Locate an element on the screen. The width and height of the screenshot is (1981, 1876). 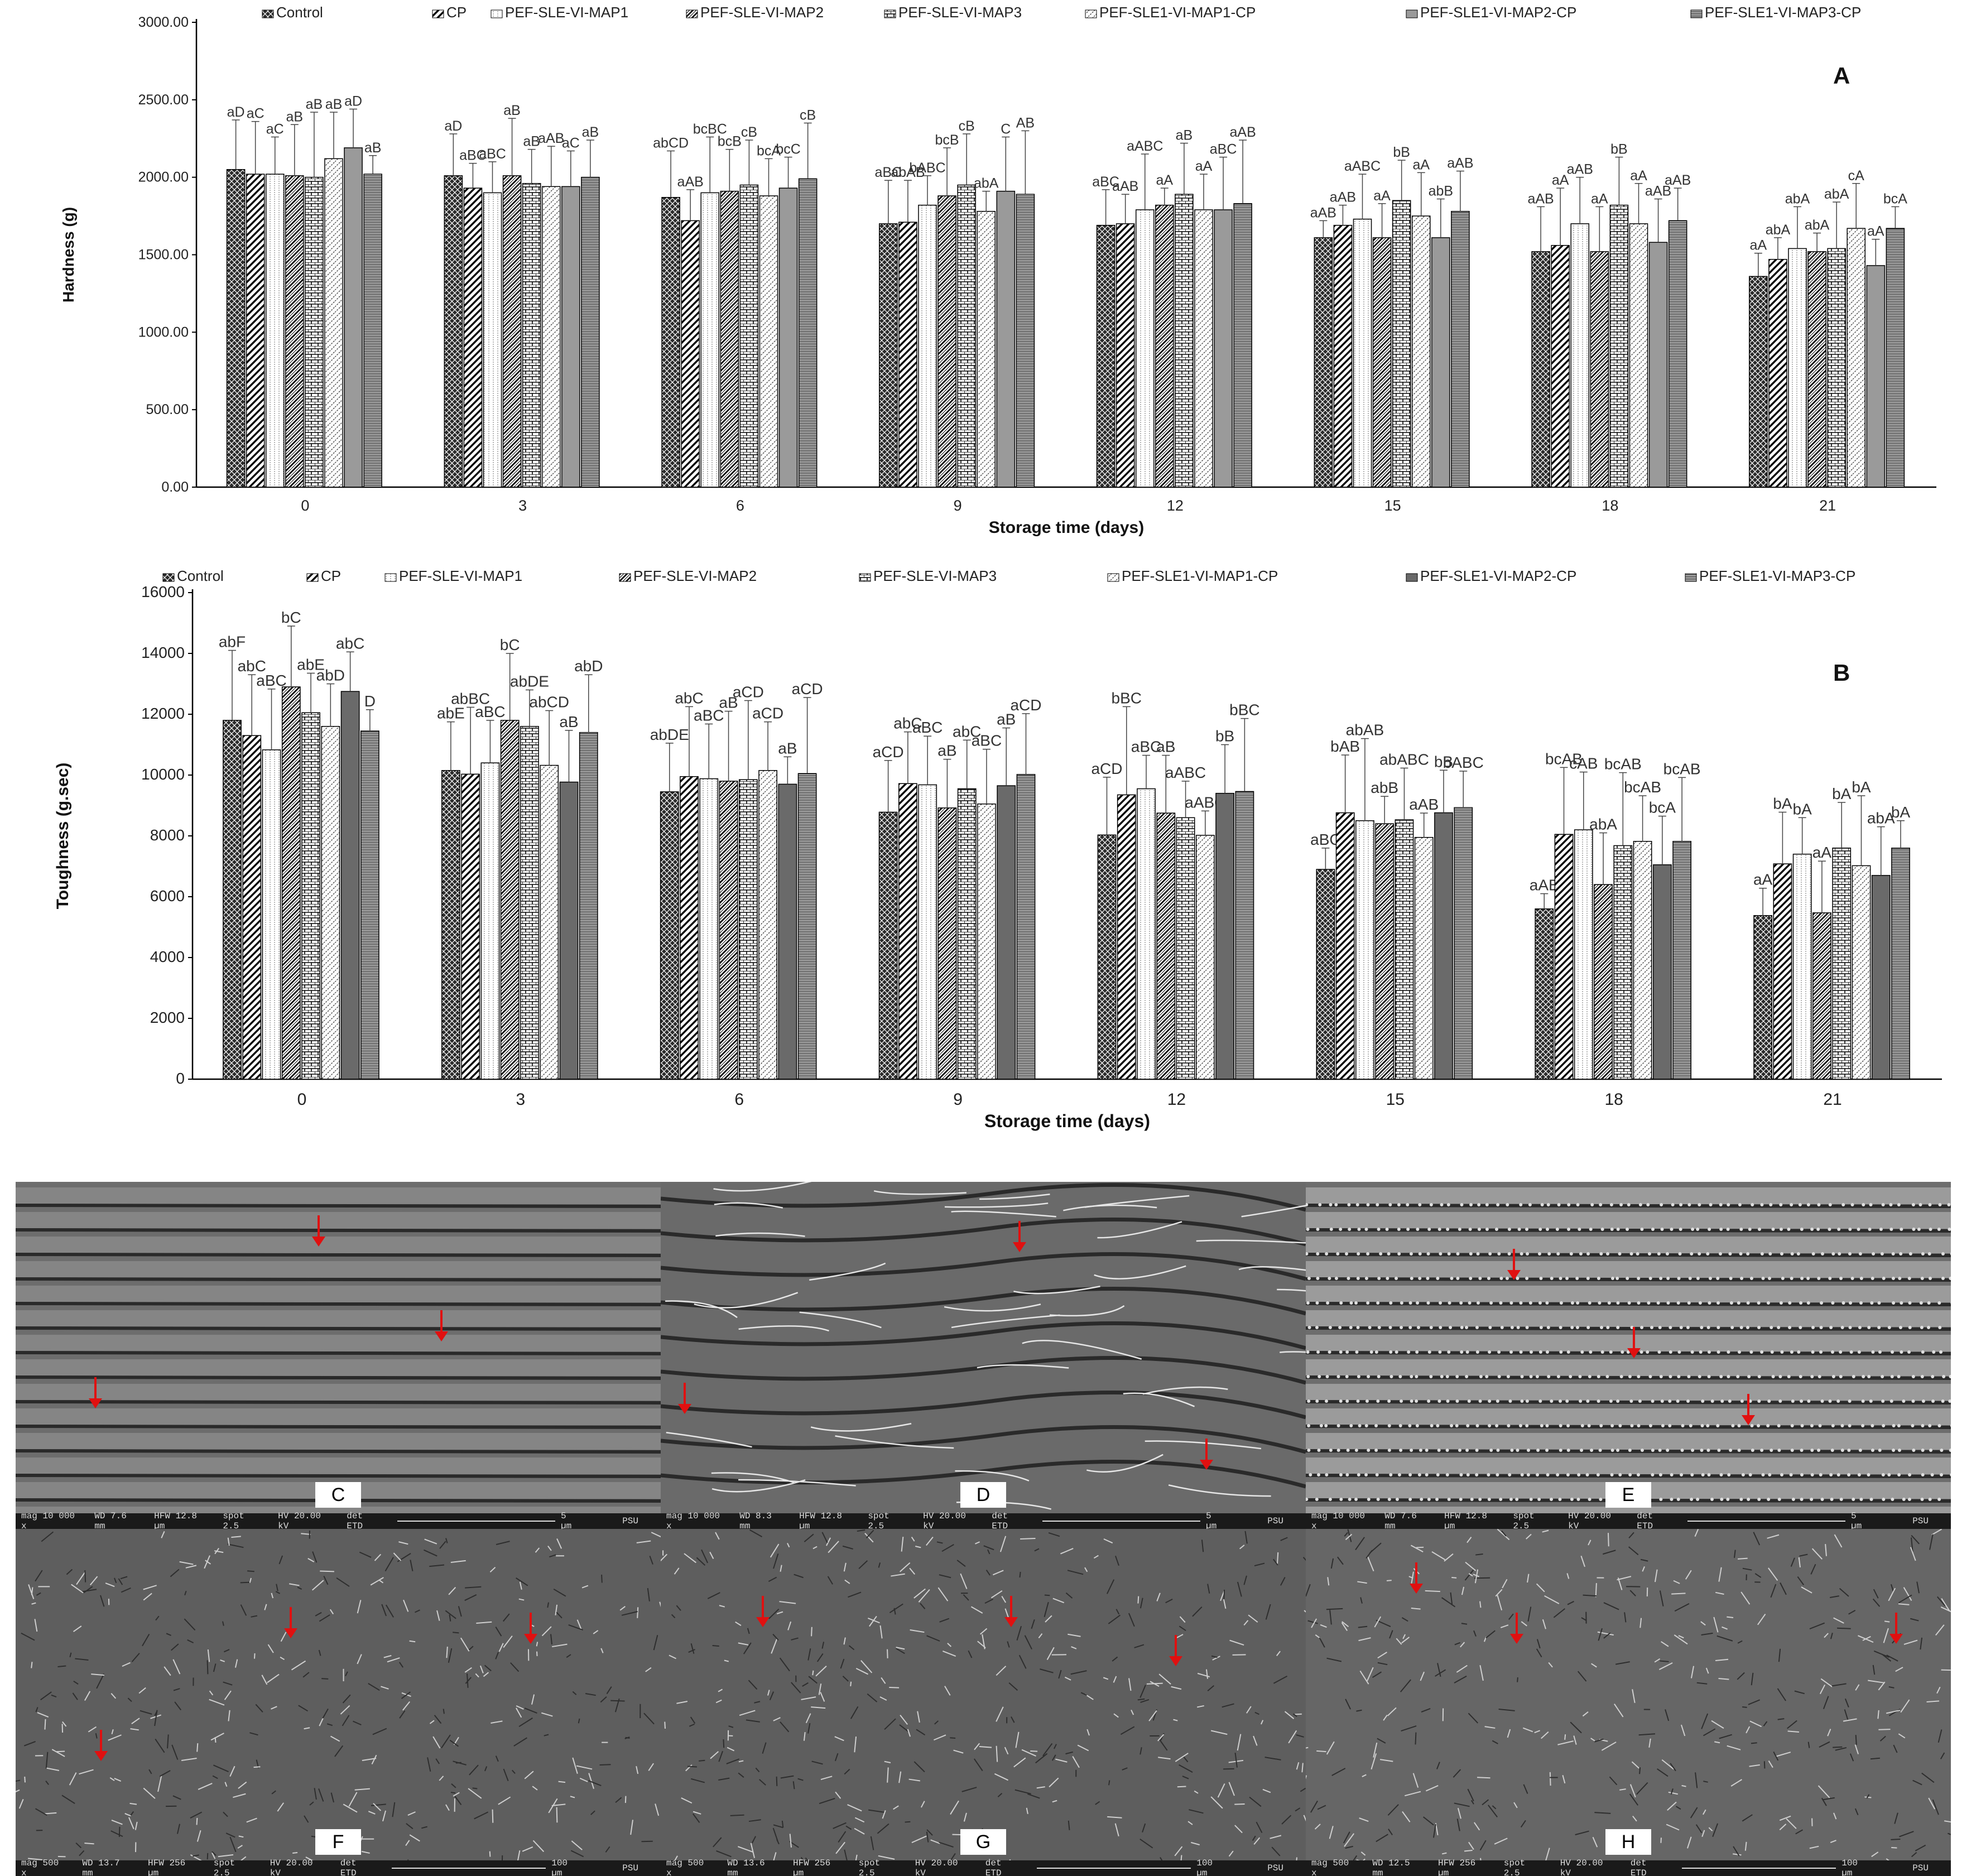
data-label: aC is located at coordinates (275, 129).